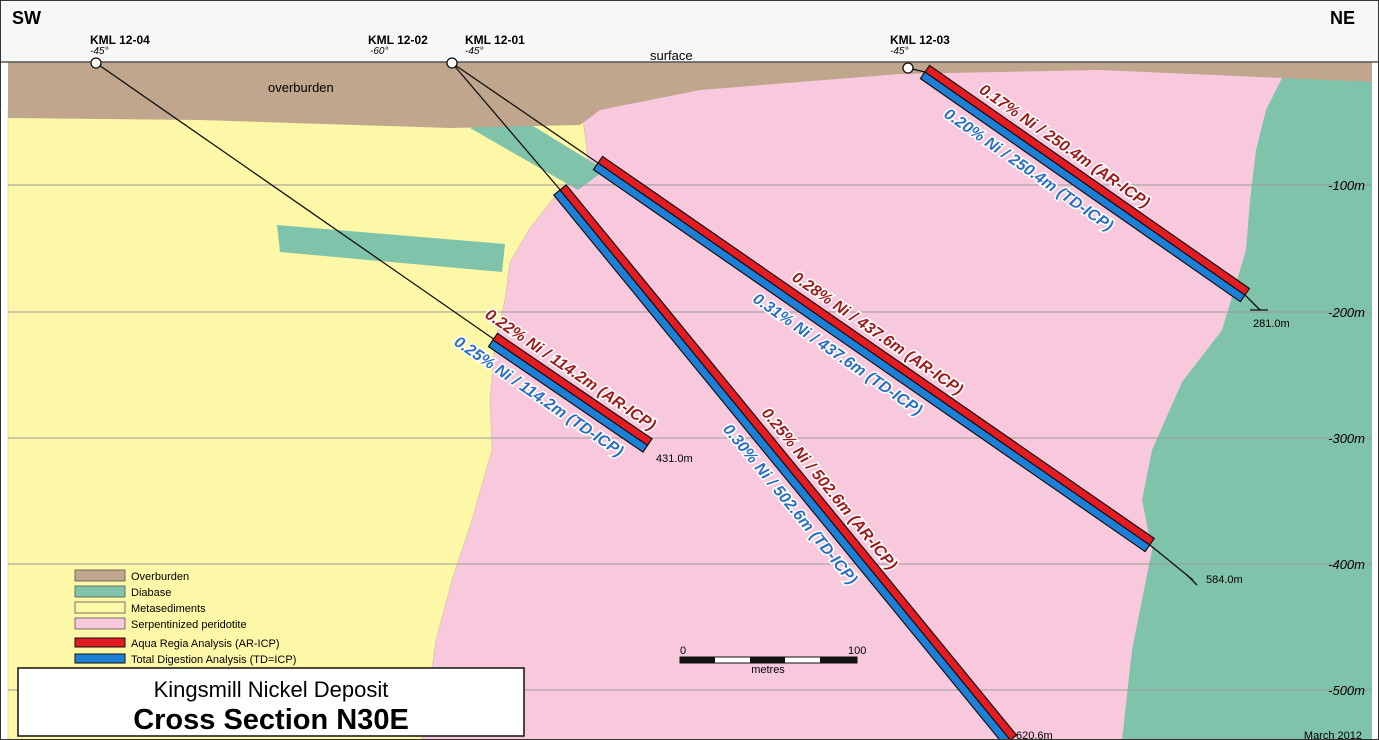 The width and height of the screenshot is (1379, 740). I want to click on hole-name: KML 12-04, so click(120, 40).